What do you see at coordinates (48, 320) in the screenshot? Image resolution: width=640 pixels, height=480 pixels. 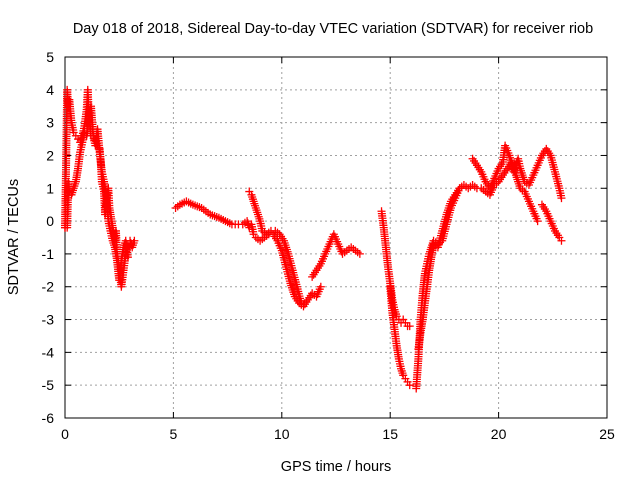 I see `y-tick-label: -3` at bounding box center [48, 320].